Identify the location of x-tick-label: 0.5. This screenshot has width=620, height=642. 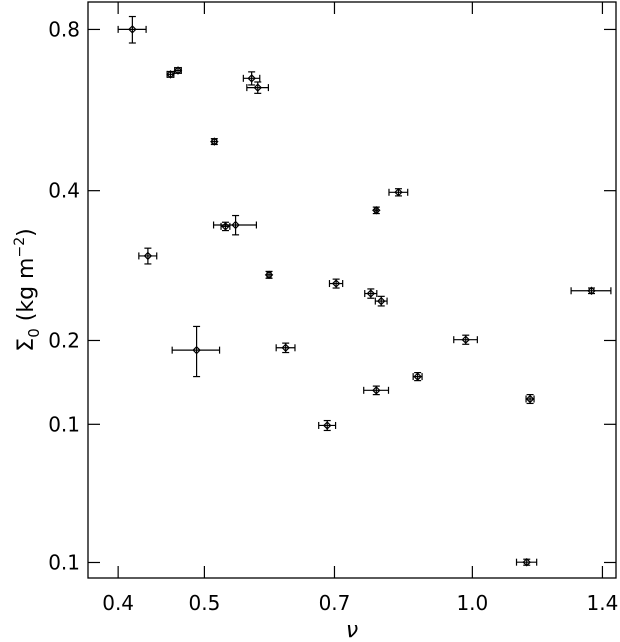
(204, 603).